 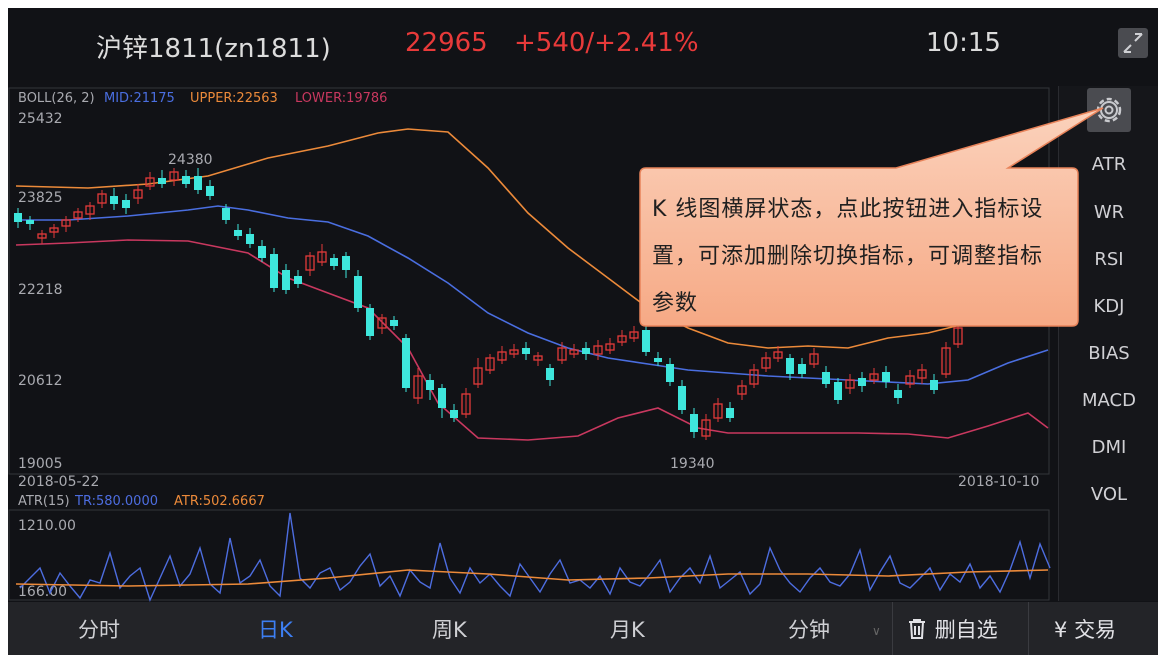 I want to click on tr-line, so click(x=535, y=557).